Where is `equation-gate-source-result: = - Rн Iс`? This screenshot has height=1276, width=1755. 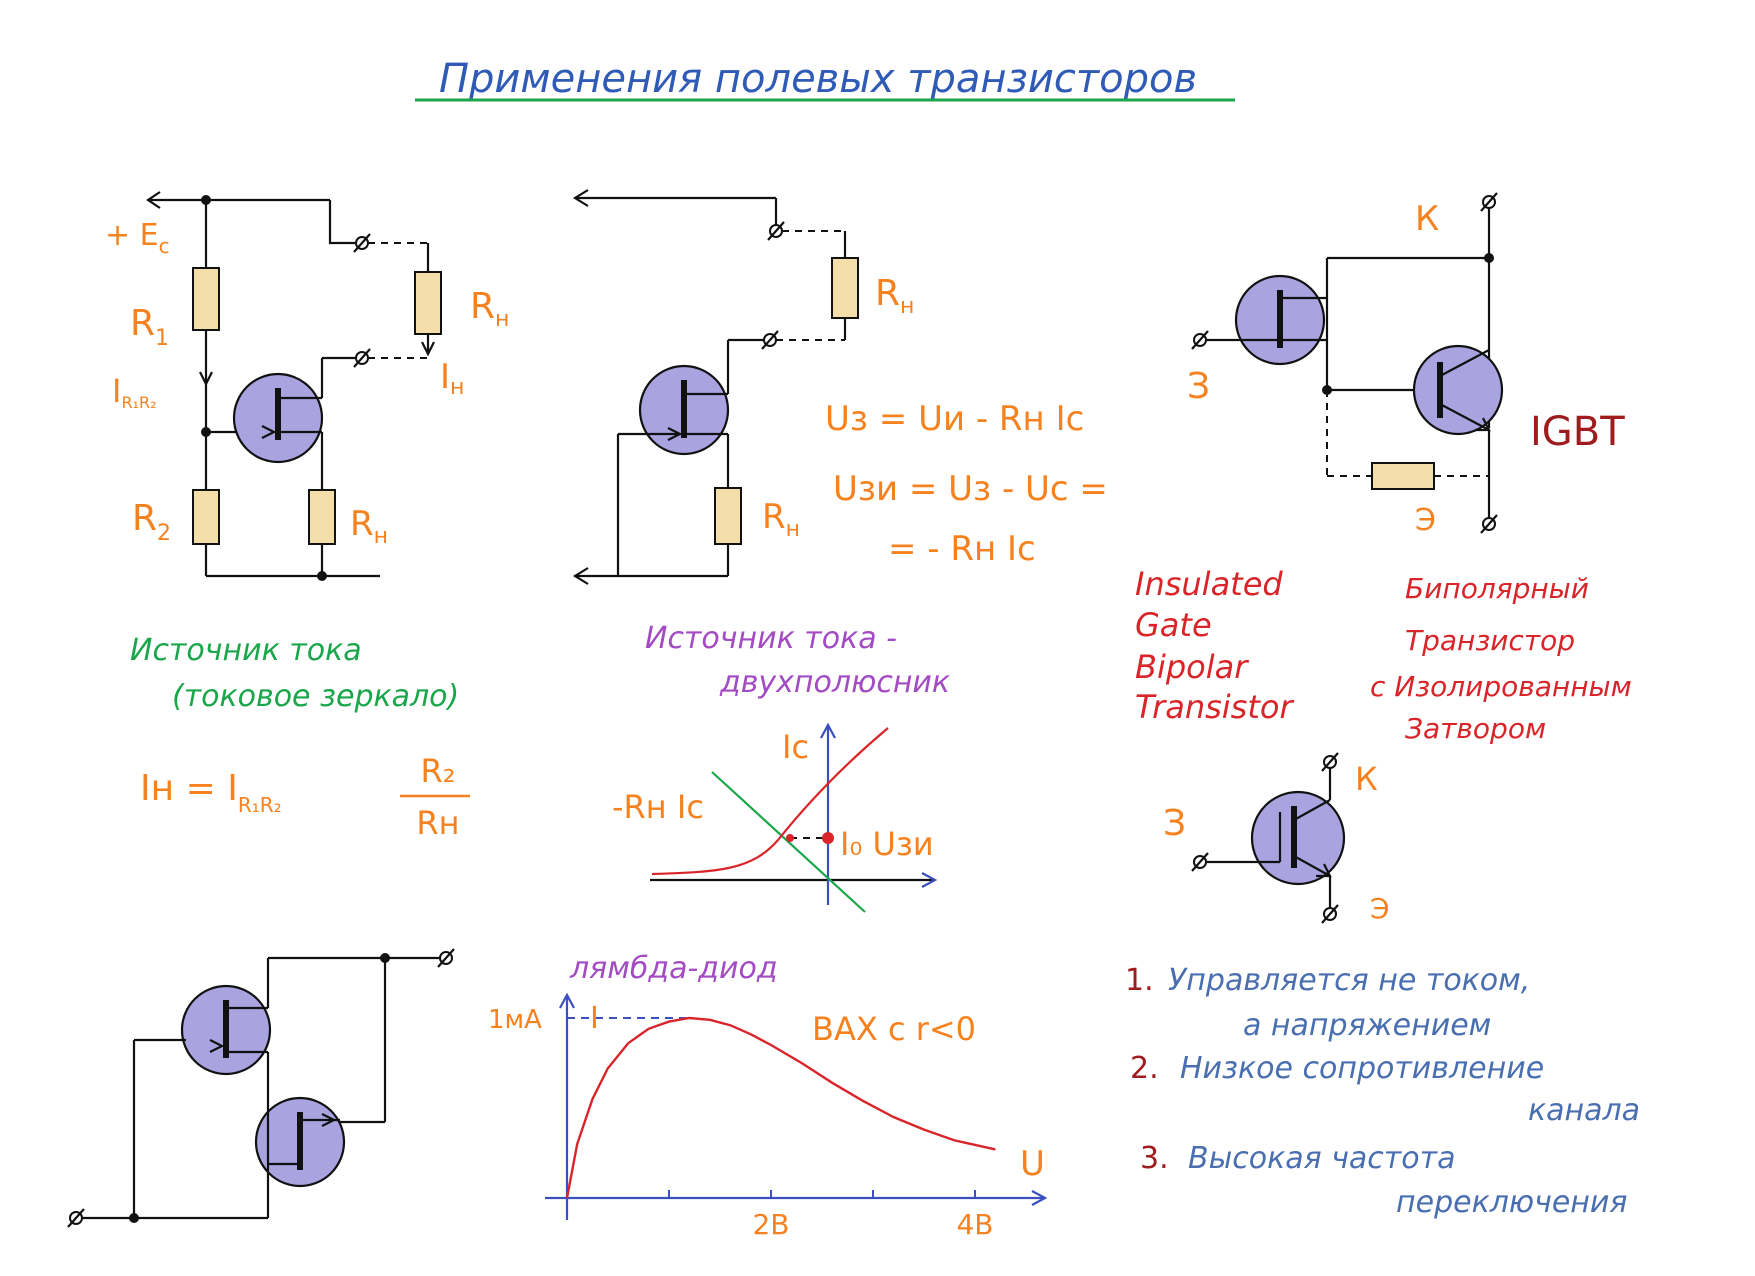 equation-gate-source-result: = - Rн Iс is located at coordinates (962, 549).